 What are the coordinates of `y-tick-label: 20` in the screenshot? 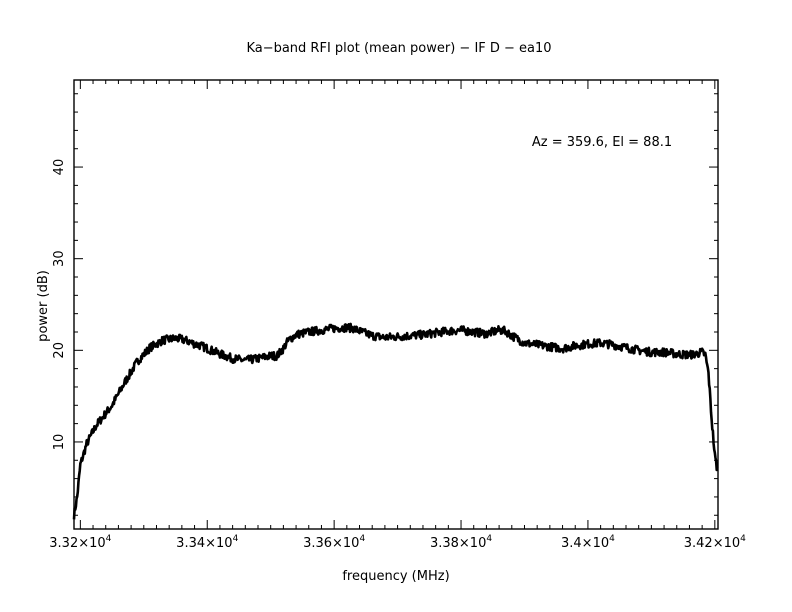 It's located at (59, 350).